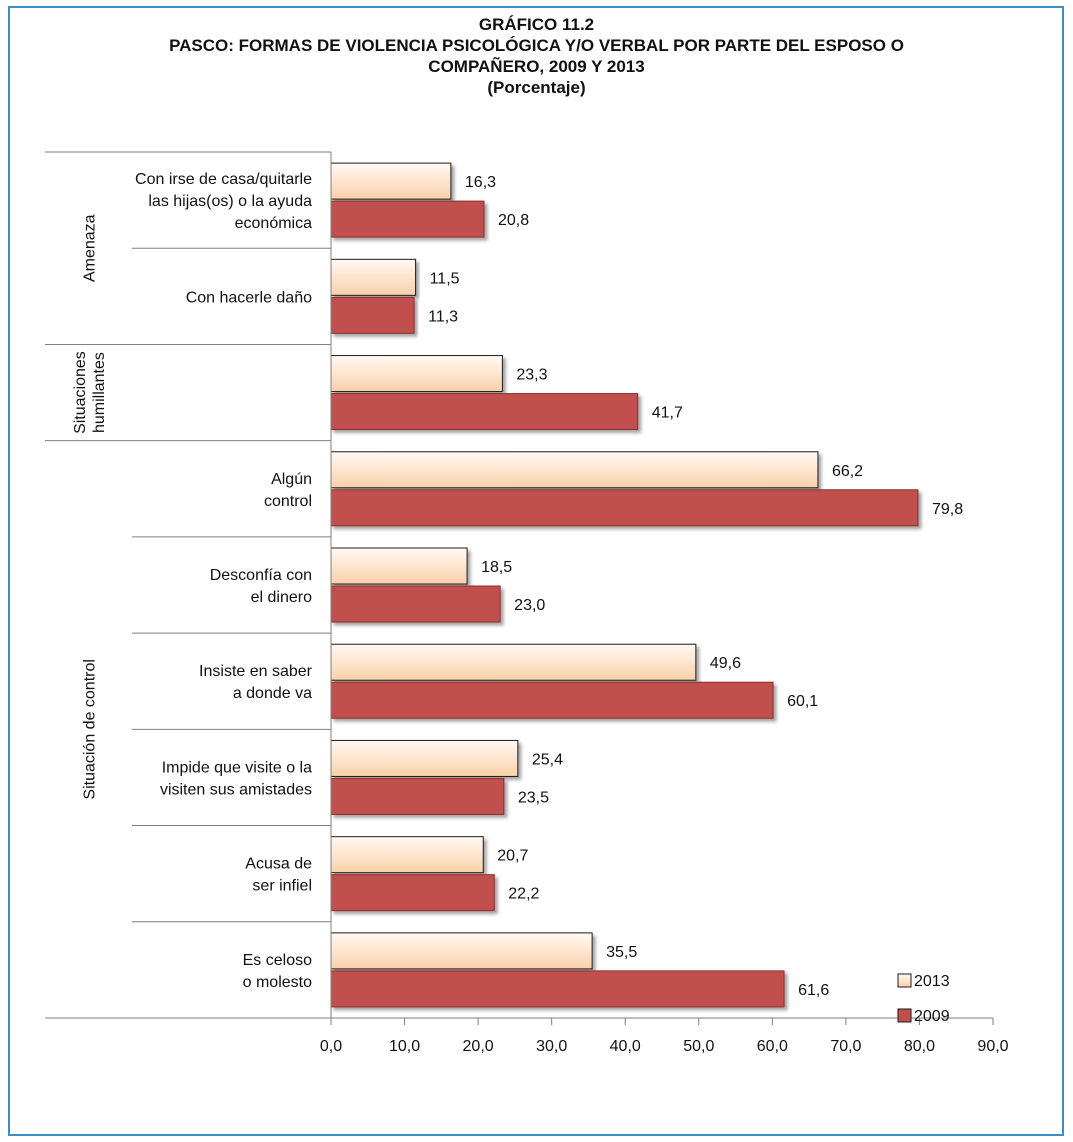 Image resolution: width=1073 pixels, height=1142 pixels. What do you see at coordinates (256, 671) in the screenshot?
I see `category-label: Insiste en saber` at bounding box center [256, 671].